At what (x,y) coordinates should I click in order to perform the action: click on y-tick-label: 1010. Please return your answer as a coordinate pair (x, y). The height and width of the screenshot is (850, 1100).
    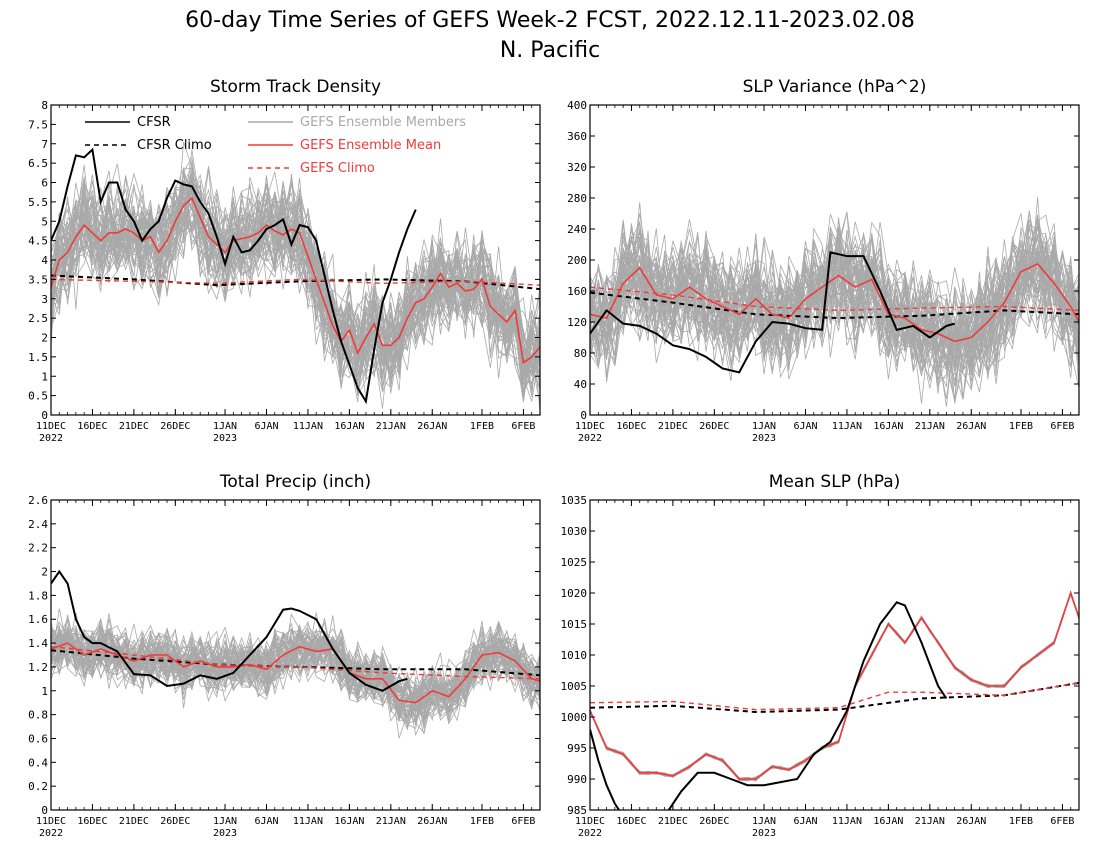
    Looking at the image, I should click on (574, 655).